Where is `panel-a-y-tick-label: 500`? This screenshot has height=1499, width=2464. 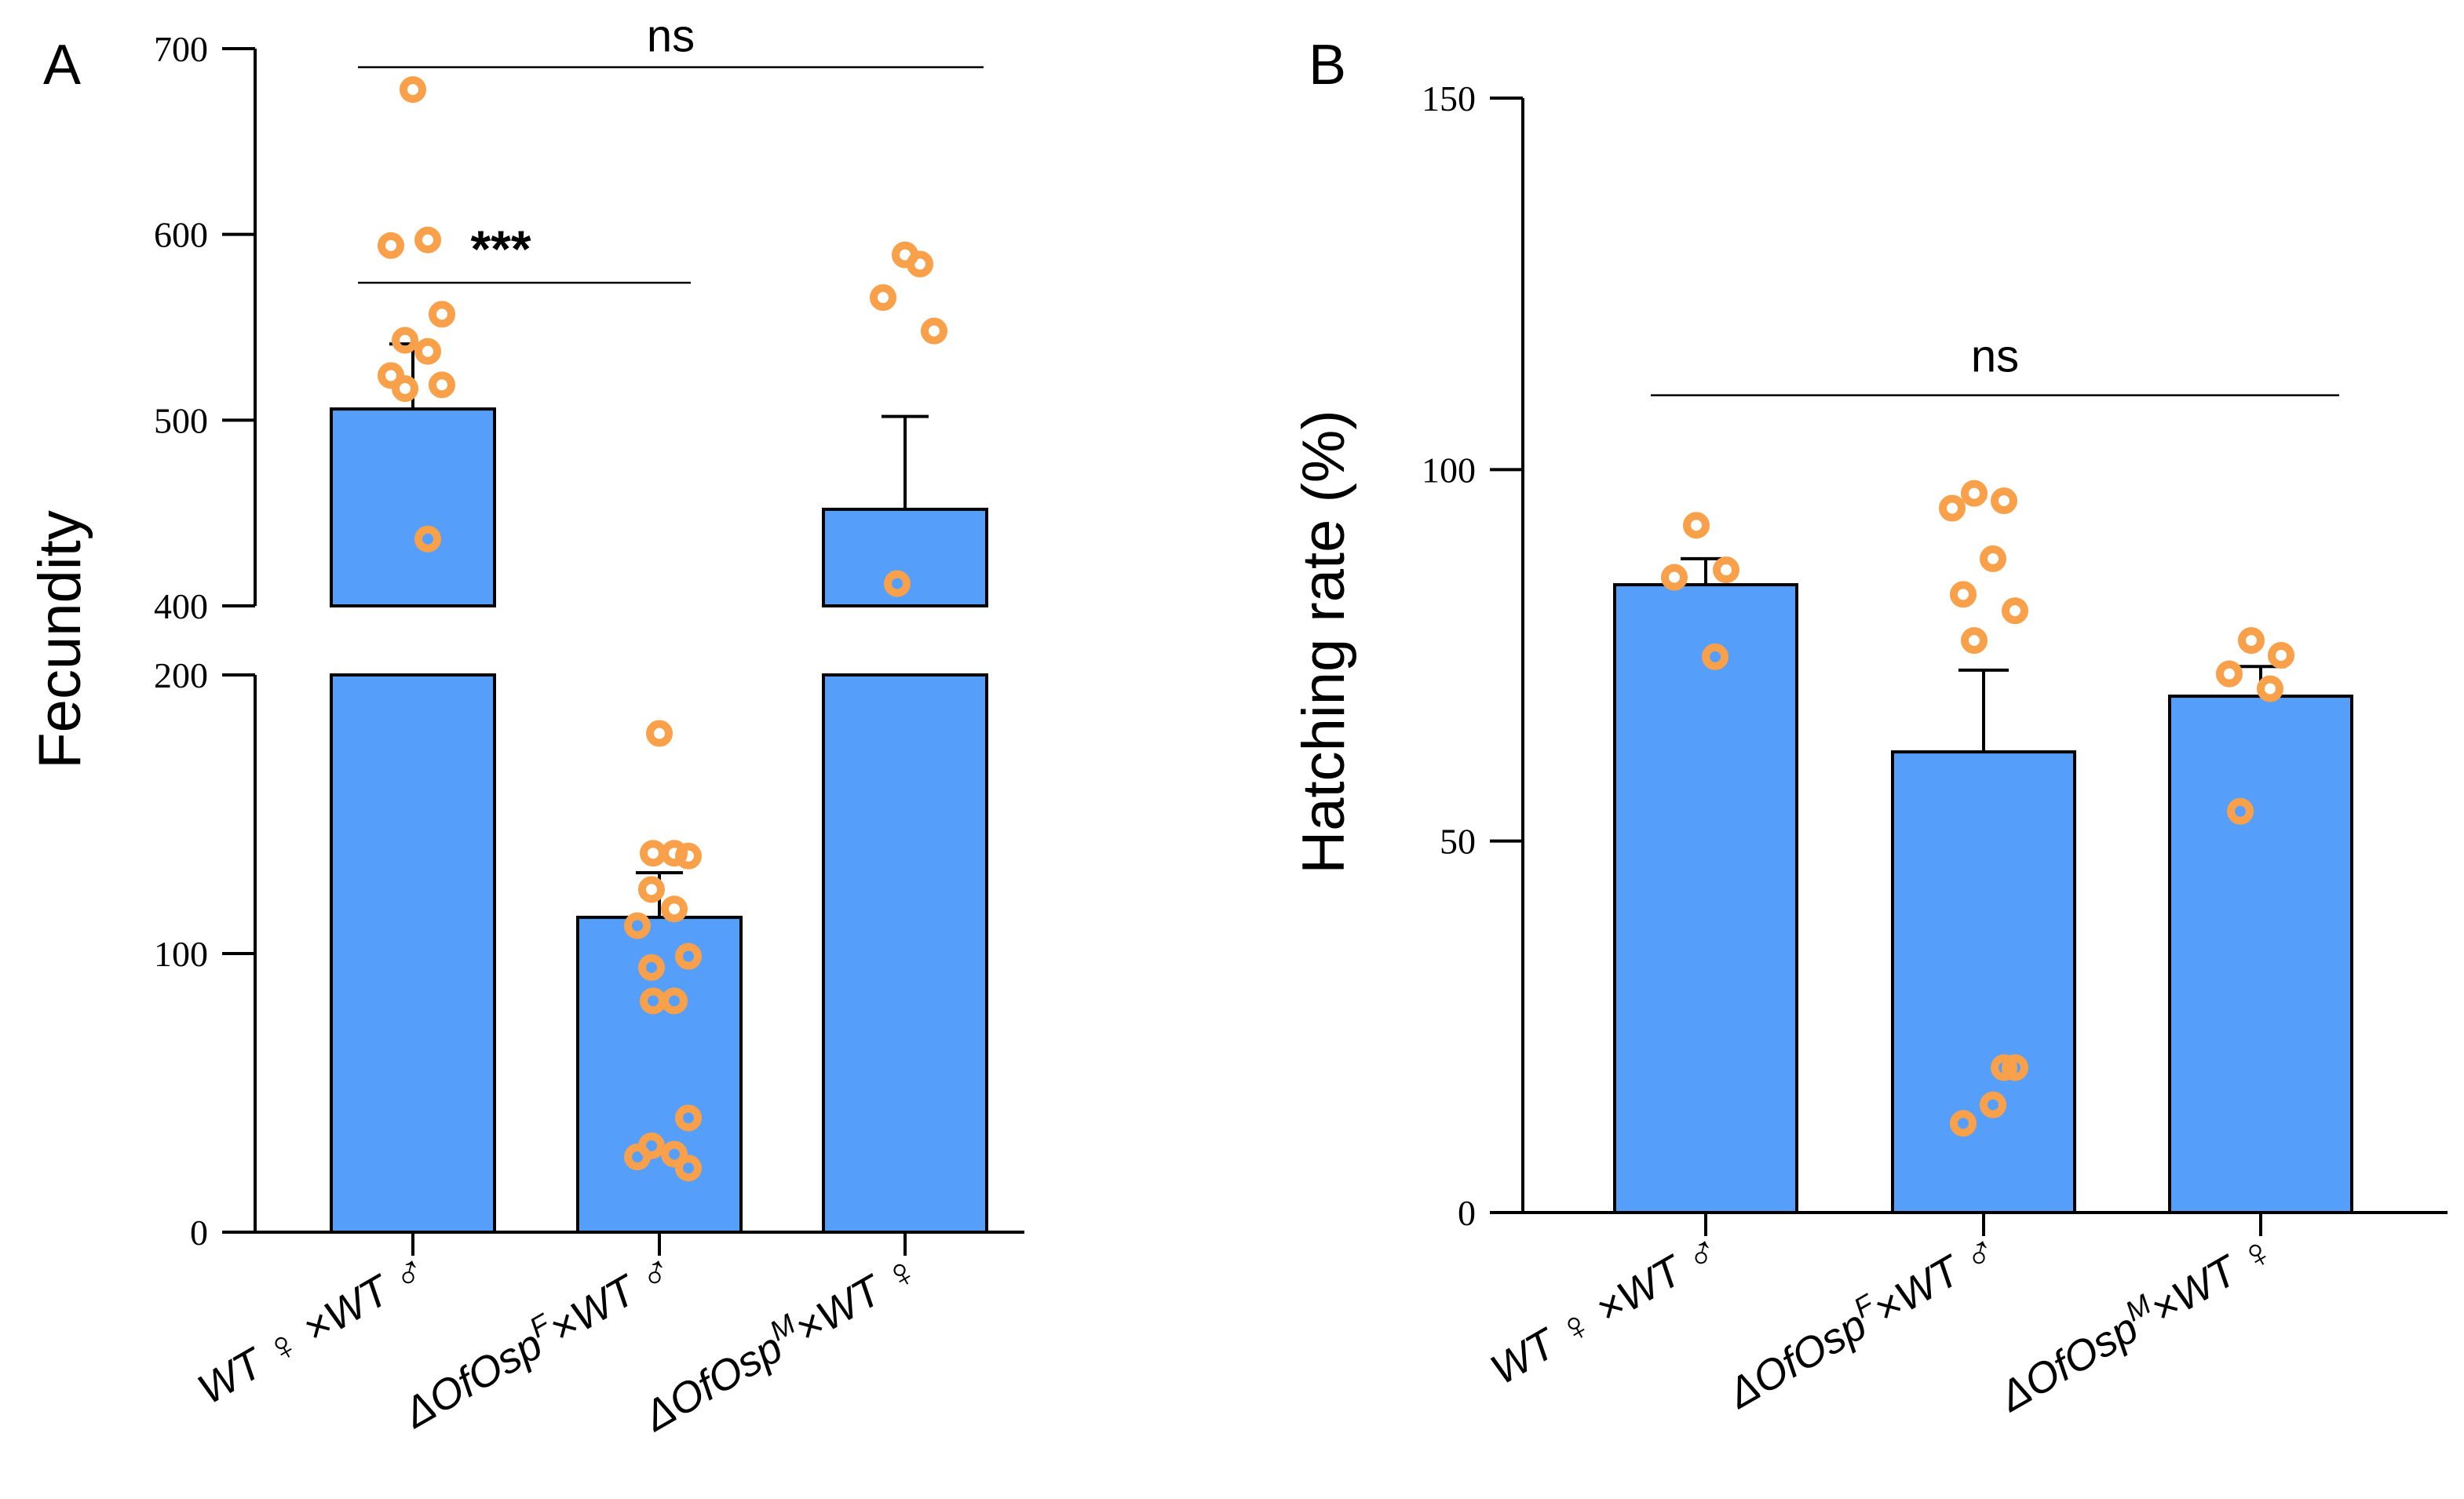 panel-a-y-tick-label: 500 is located at coordinates (181, 420).